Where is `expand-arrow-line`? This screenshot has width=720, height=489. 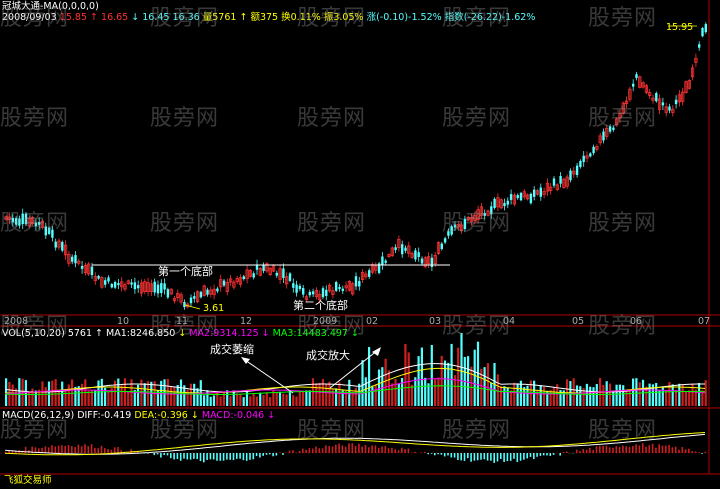
expand-arrow-line is located at coordinates (354, 369).